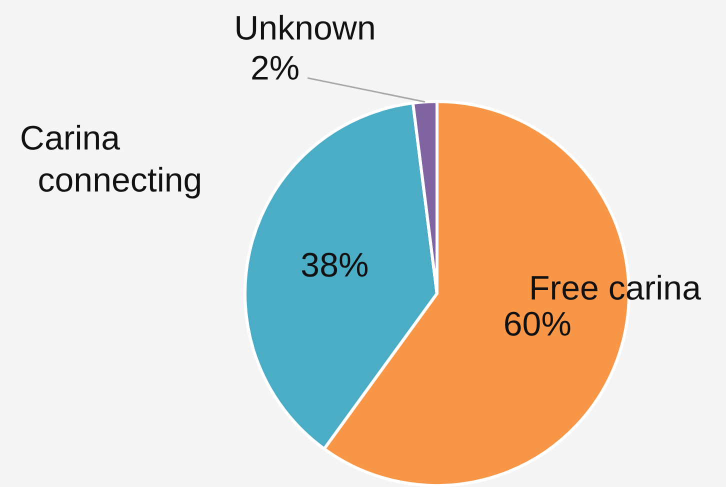  Describe the element at coordinates (275, 68) in the screenshot. I see `data-label: 2%` at that location.